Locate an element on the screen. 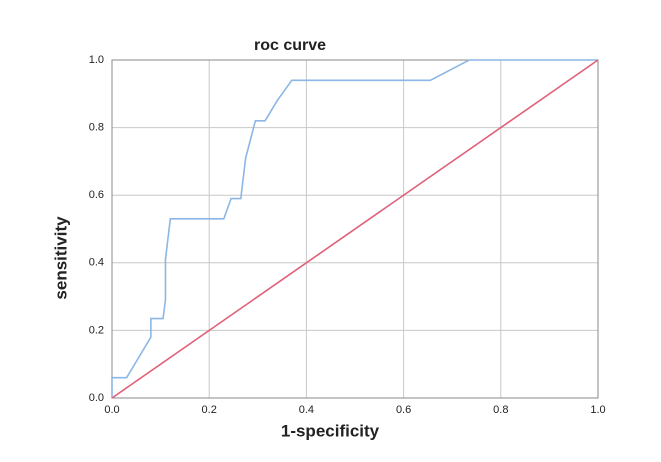  y-axis-label: sensitivity is located at coordinates (60, 258).